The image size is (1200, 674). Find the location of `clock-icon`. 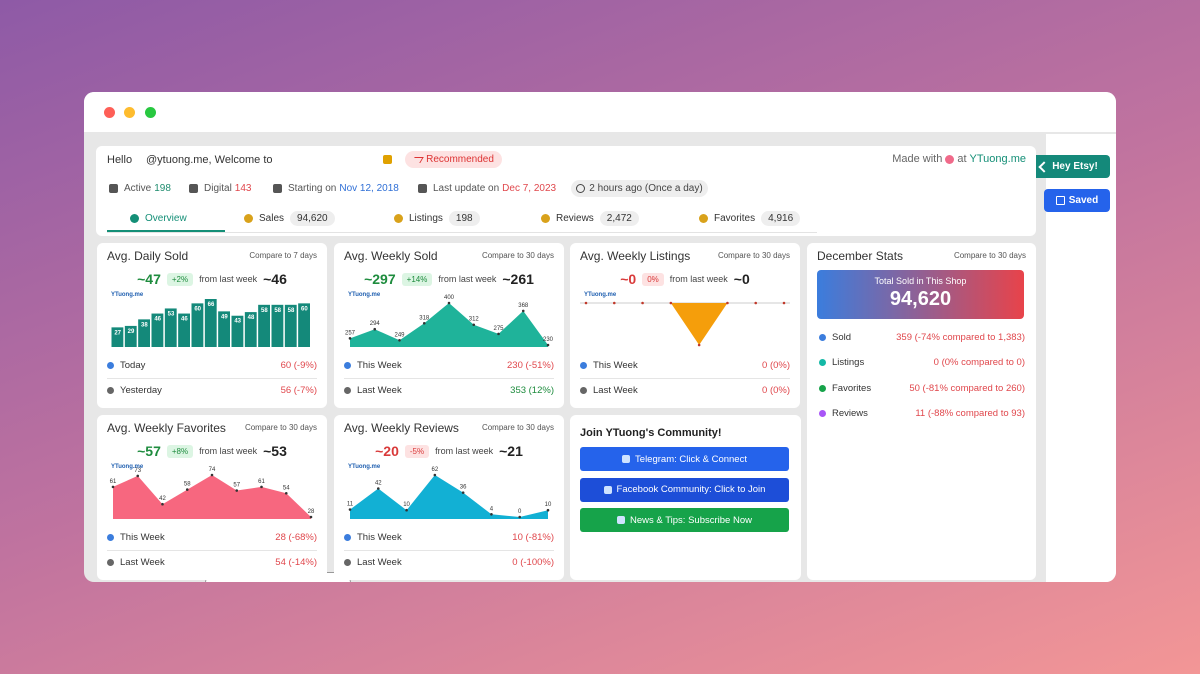

clock-icon is located at coordinates (581, 188).